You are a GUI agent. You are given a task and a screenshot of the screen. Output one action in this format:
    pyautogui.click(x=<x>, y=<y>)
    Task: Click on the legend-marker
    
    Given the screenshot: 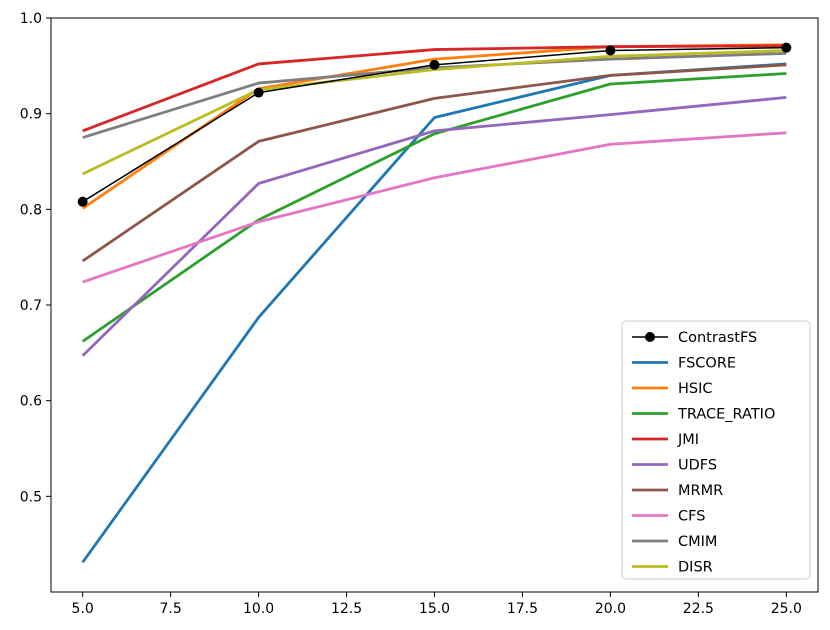 What is the action you would take?
    pyautogui.click(x=650, y=337)
    